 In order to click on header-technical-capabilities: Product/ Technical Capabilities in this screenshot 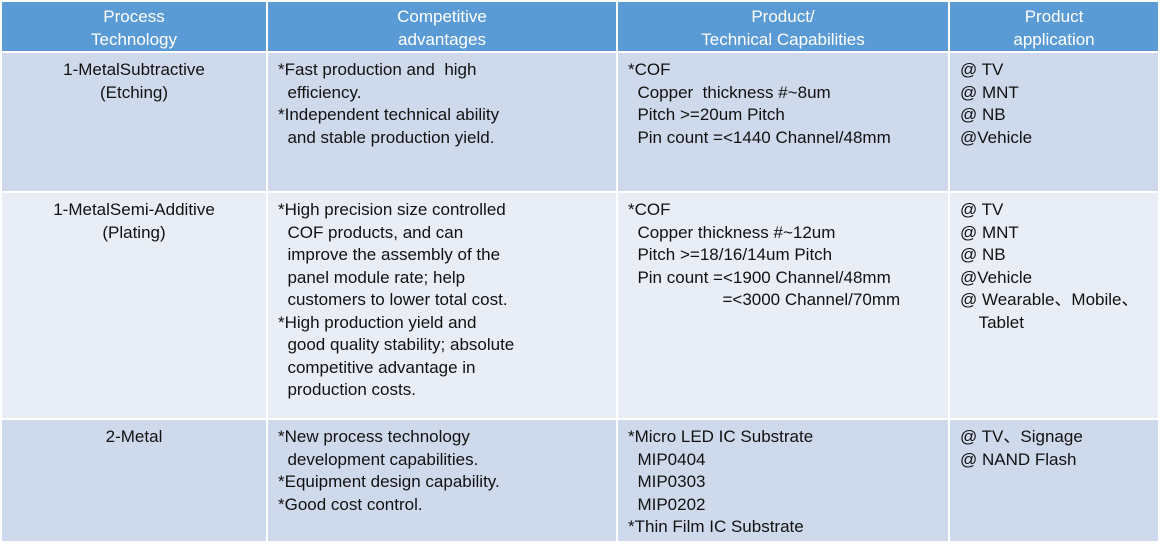, I will do `click(783, 26)`.